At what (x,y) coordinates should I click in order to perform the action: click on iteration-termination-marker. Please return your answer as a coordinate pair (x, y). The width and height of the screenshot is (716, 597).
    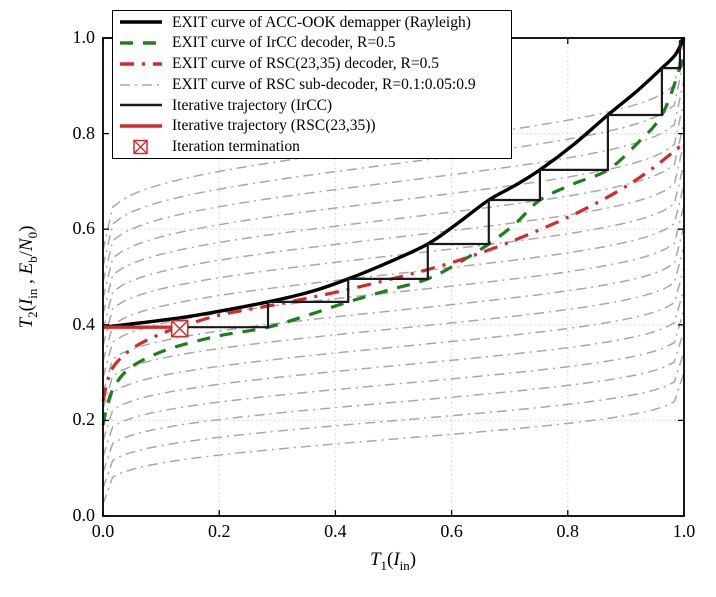
    Looking at the image, I should click on (180, 329).